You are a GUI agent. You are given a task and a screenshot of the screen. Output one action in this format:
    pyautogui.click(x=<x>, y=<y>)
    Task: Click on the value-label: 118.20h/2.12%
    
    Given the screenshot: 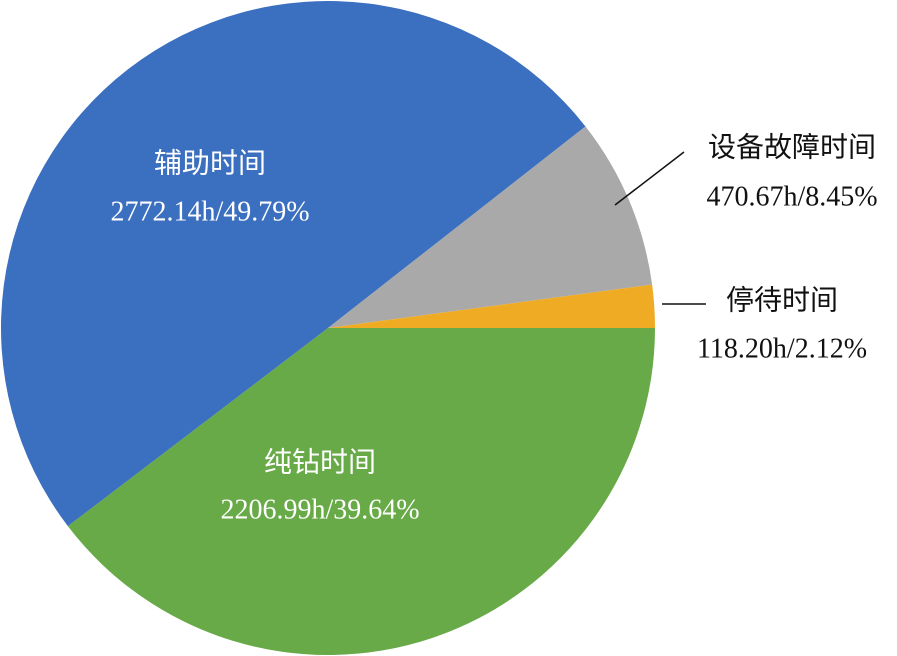 What is the action you would take?
    pyautogui.click(x=782, y=348)
    